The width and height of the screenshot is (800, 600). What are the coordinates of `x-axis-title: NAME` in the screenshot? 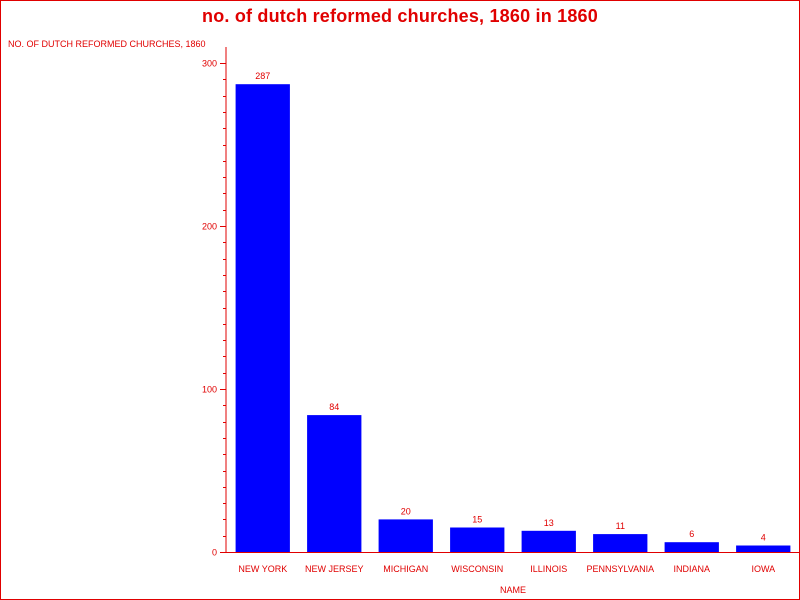 It's located at (512, 590).